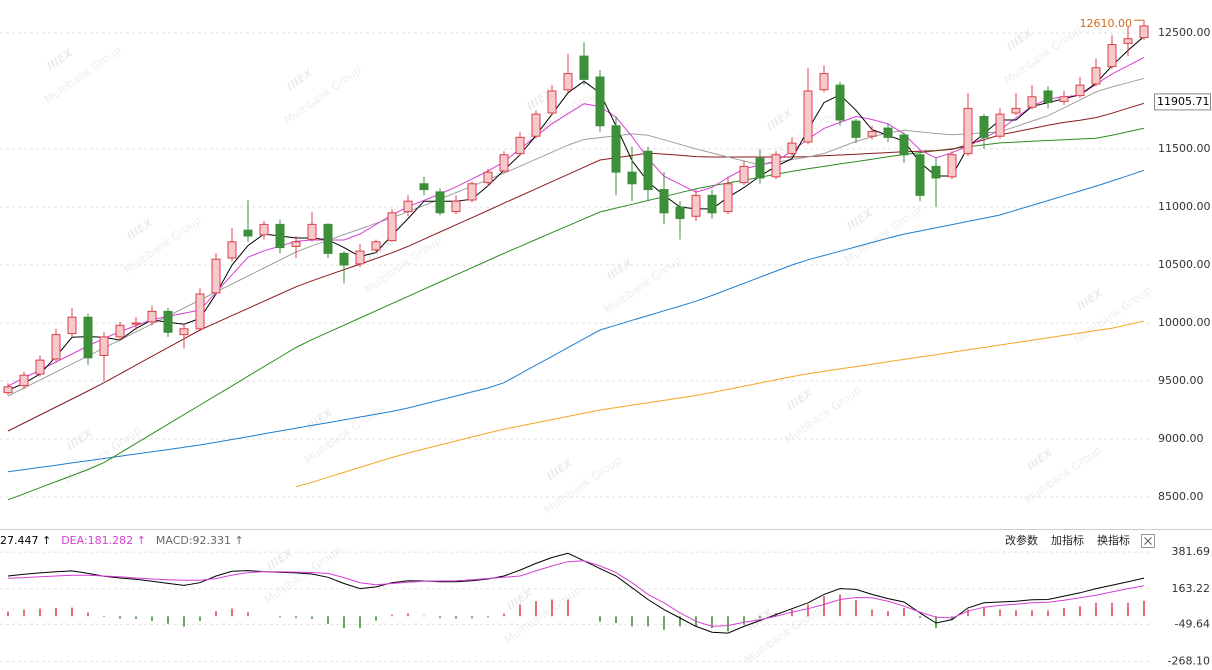 This screenshot has width=1212, height=670. I want to click on y-tick-label: -49.64, so click(1192, 624).